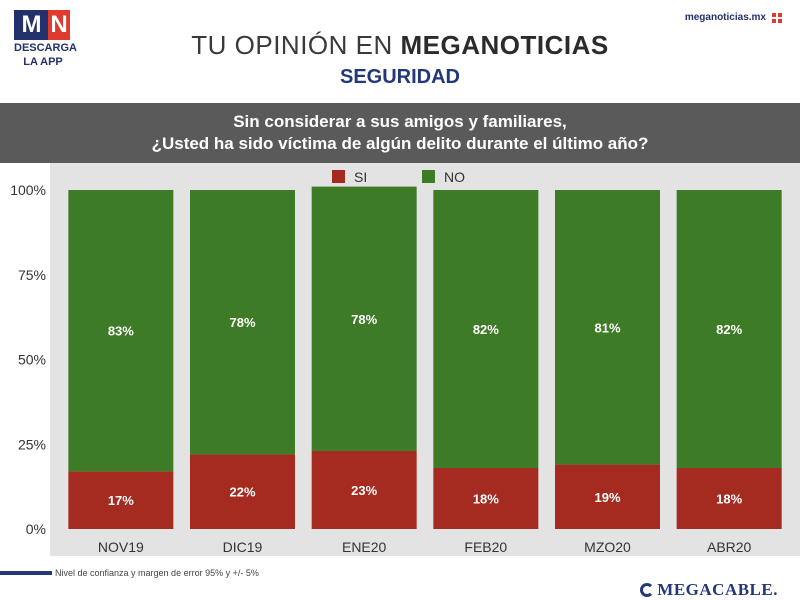 The height and width of the screenshot is (600, 800). Describe the element at coordinates (360, 177) in the screenshot. I see `legend-label-si: SI` at that location.